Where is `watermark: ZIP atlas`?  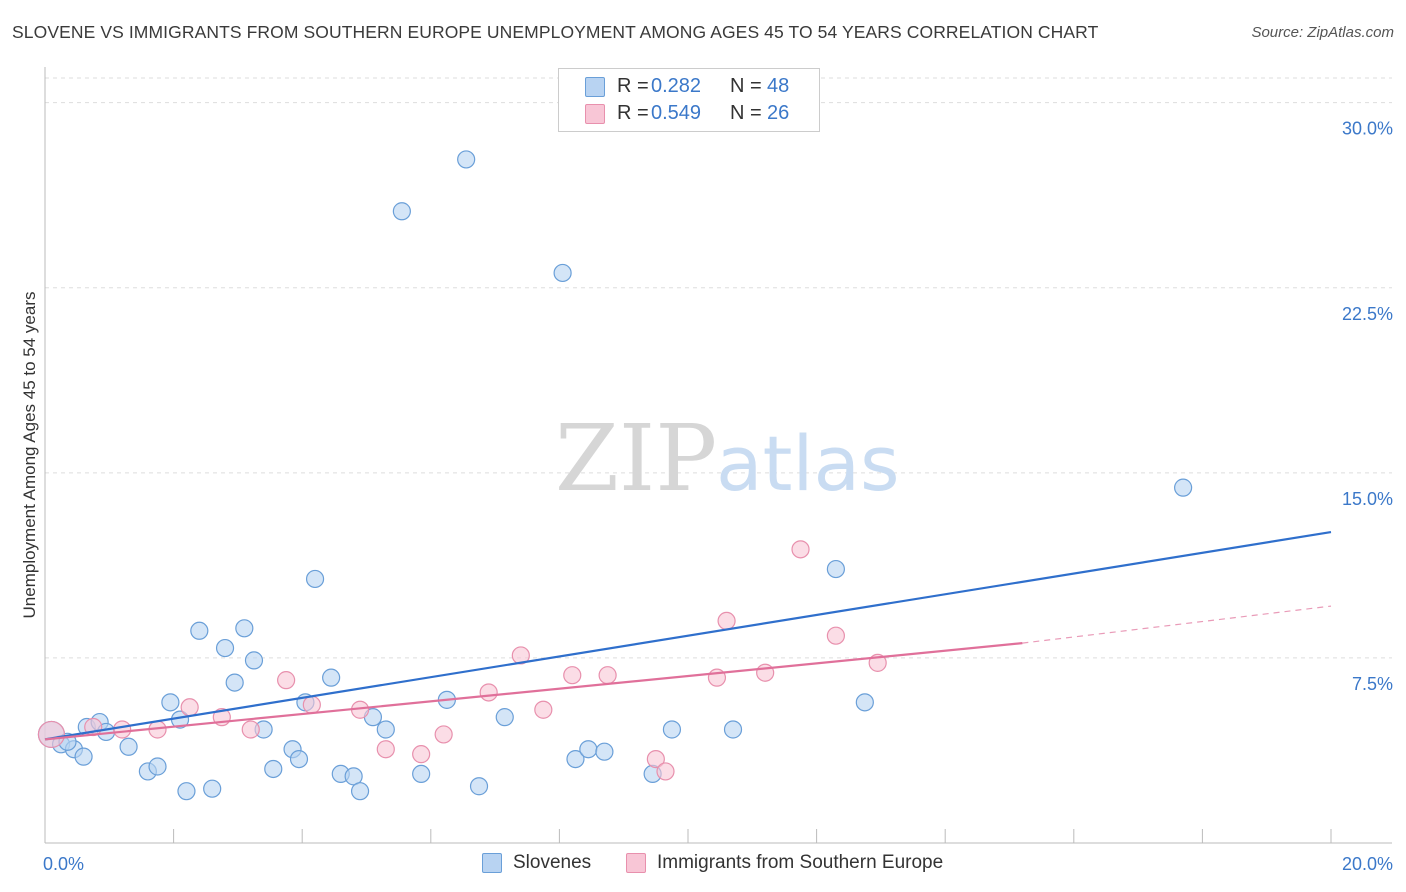 watermark: ZIP atlas is located at coordinates (727, 458).